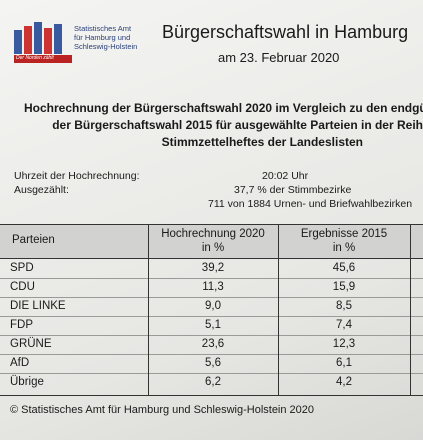  I want to click on logo-line: für Hamburg und, so click(102, 37).